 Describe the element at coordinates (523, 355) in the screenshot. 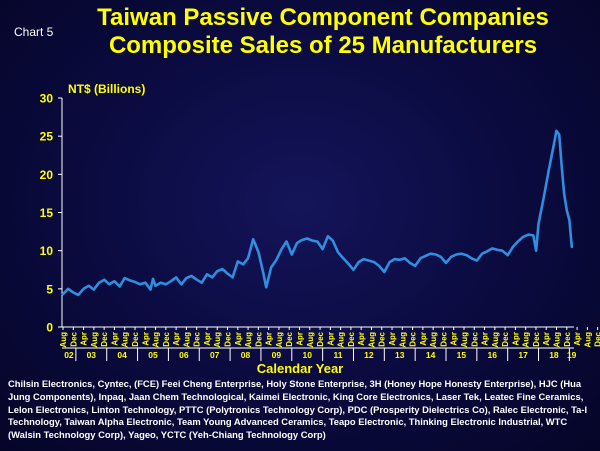

I see `x-year-label: 17` at that location.